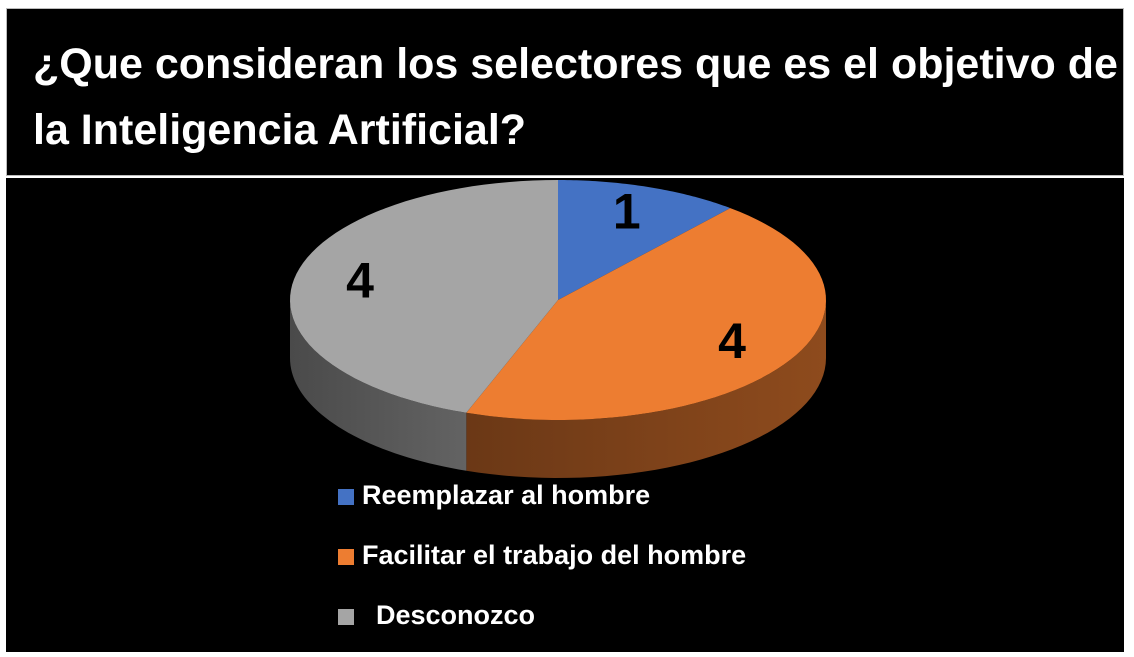  Describe the element at coordinates (554, 555) in the screenshot. I see `legend-label: Facilitar el trabajo del hombre` at that location.